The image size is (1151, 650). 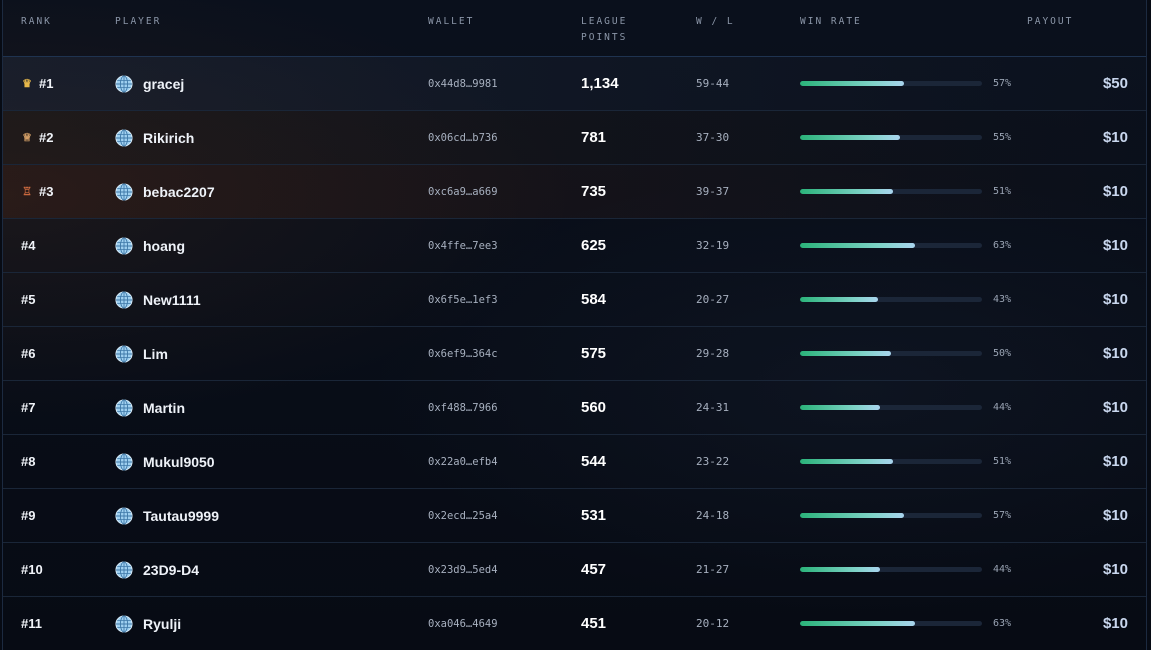 What do you see at coordinates (27, 192) in the screenshot?
I see `rook-icon: ♖` at bounding box center [27, 192].